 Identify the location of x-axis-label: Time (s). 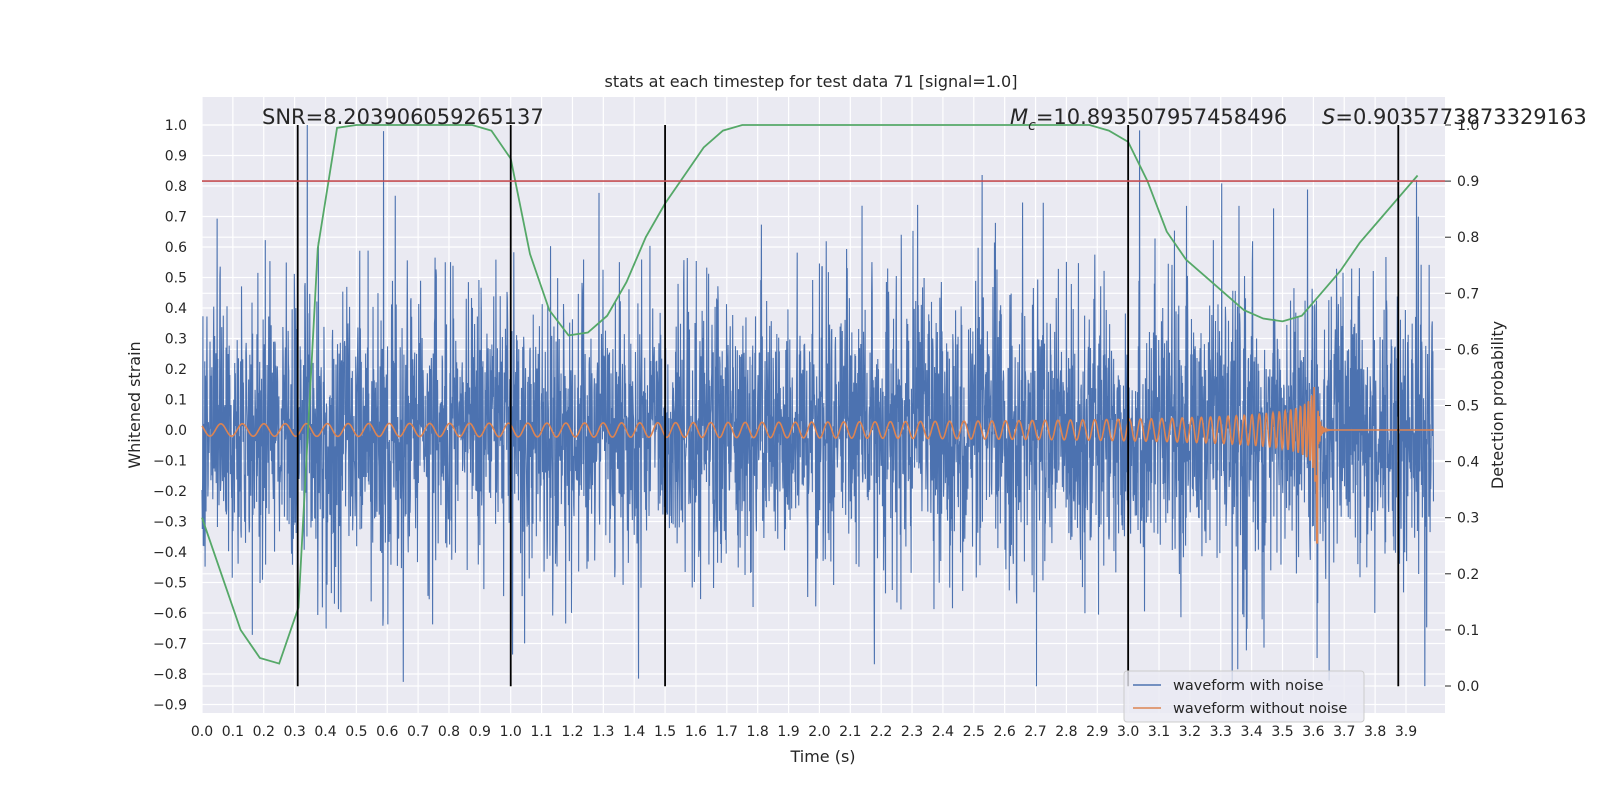
(822, 756).